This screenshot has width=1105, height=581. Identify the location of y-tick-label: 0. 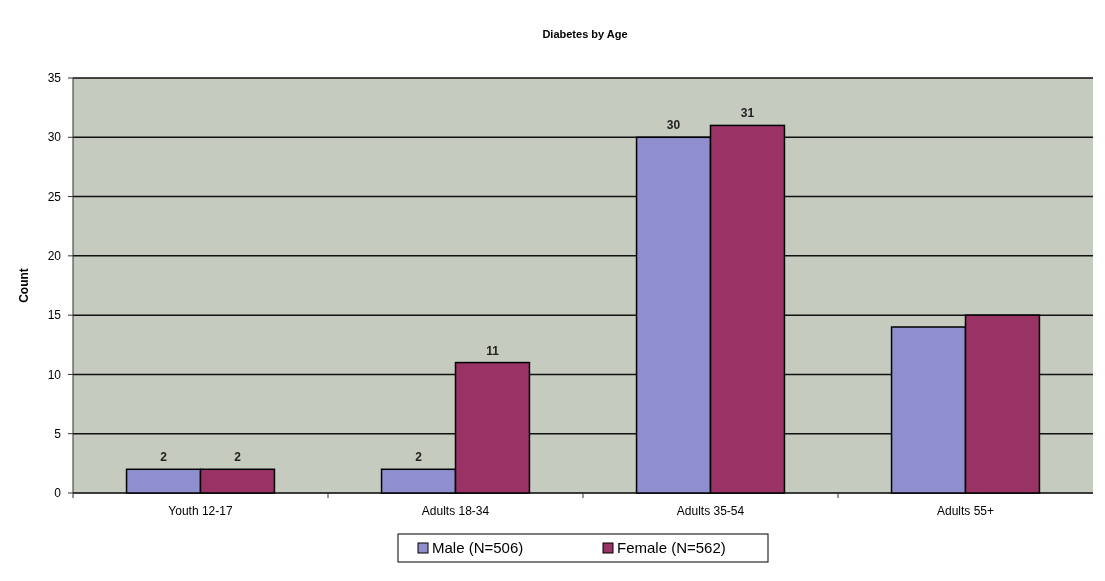
(58, 493).